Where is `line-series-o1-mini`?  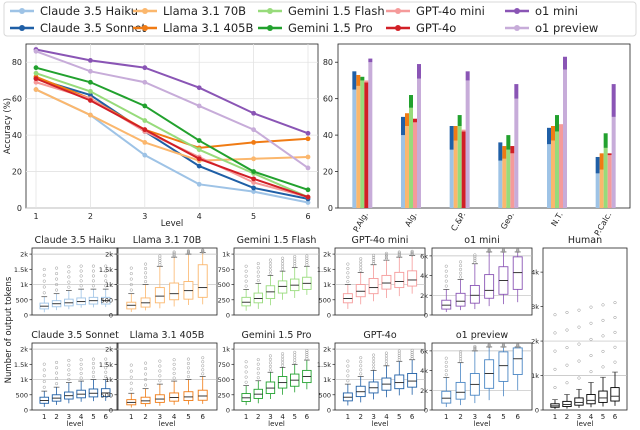
line-series-o1-mini is located at coordinates (172, 91).